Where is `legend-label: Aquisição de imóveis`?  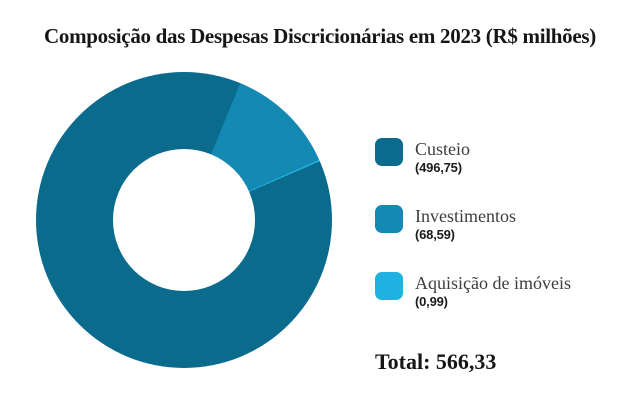
legend-label: Aquisição de imóveis is located at coordinates (493, 283).